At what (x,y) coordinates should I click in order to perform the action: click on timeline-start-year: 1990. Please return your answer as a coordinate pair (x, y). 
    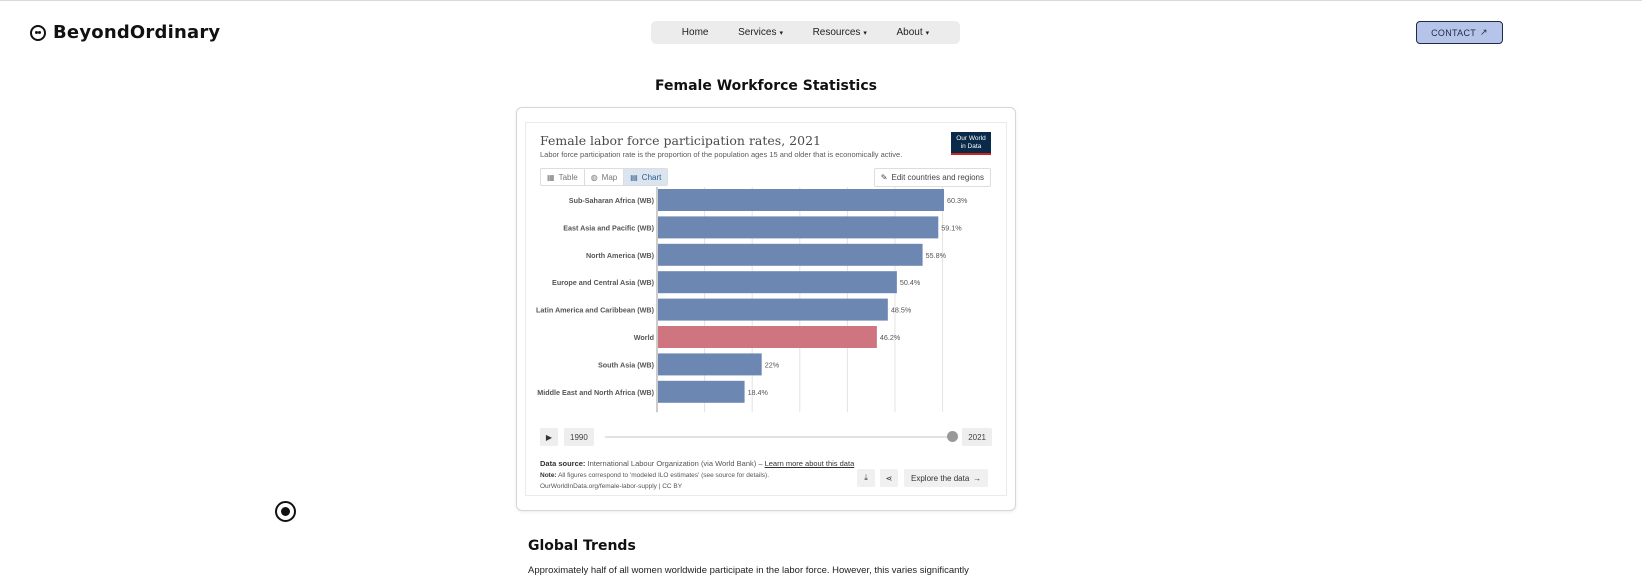
    Looking at the image, I should click on (579, 437).